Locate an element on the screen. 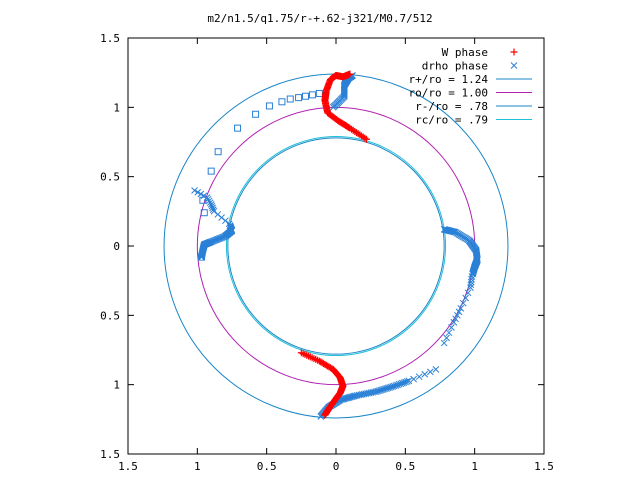  chart-title: m2/n1.5/q1.75/r-+.62-j321/M0.7/512 is located at coordinates (319, 18).